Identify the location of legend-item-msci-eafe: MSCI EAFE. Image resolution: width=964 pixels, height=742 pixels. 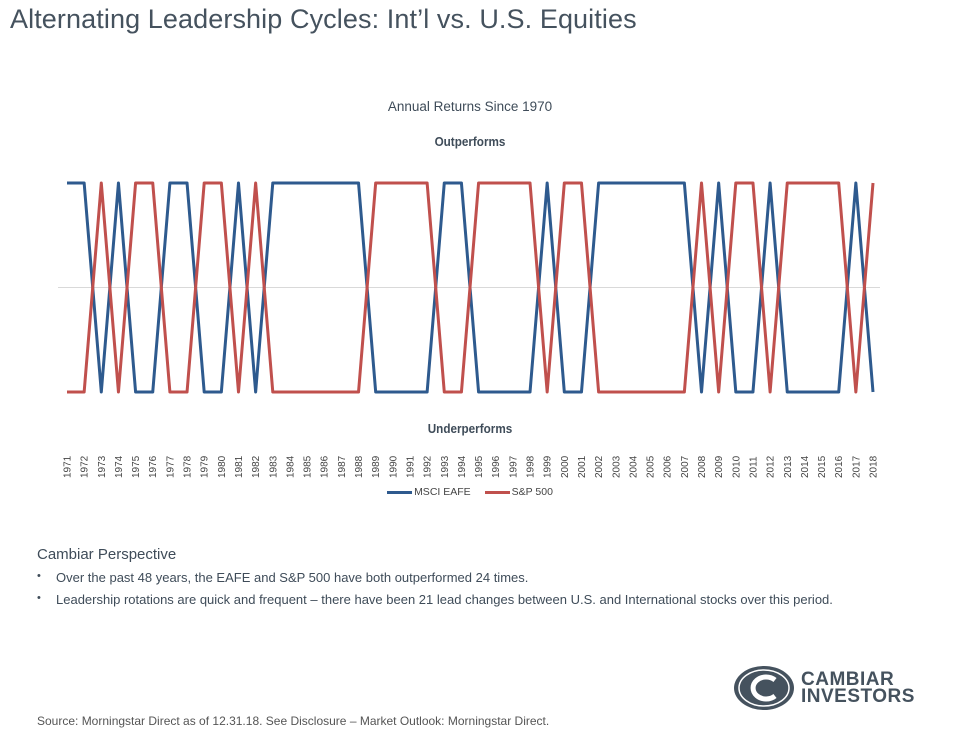
(429, 492).